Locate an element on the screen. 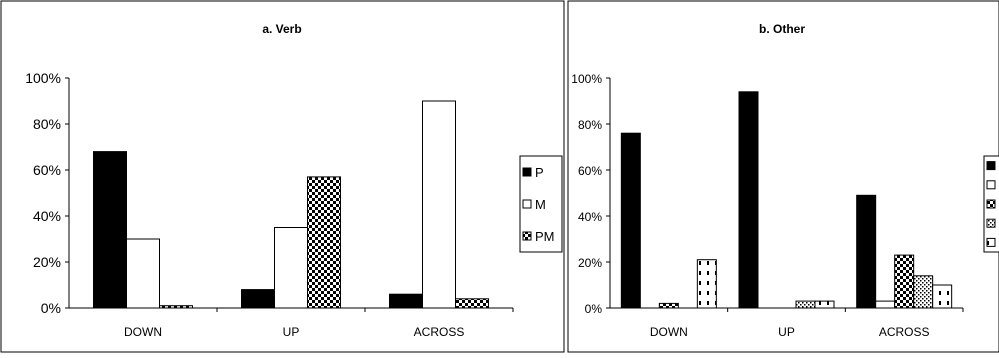 The width and height of the screenshot is (999, 358). legend is located at coordinates (991, 204).